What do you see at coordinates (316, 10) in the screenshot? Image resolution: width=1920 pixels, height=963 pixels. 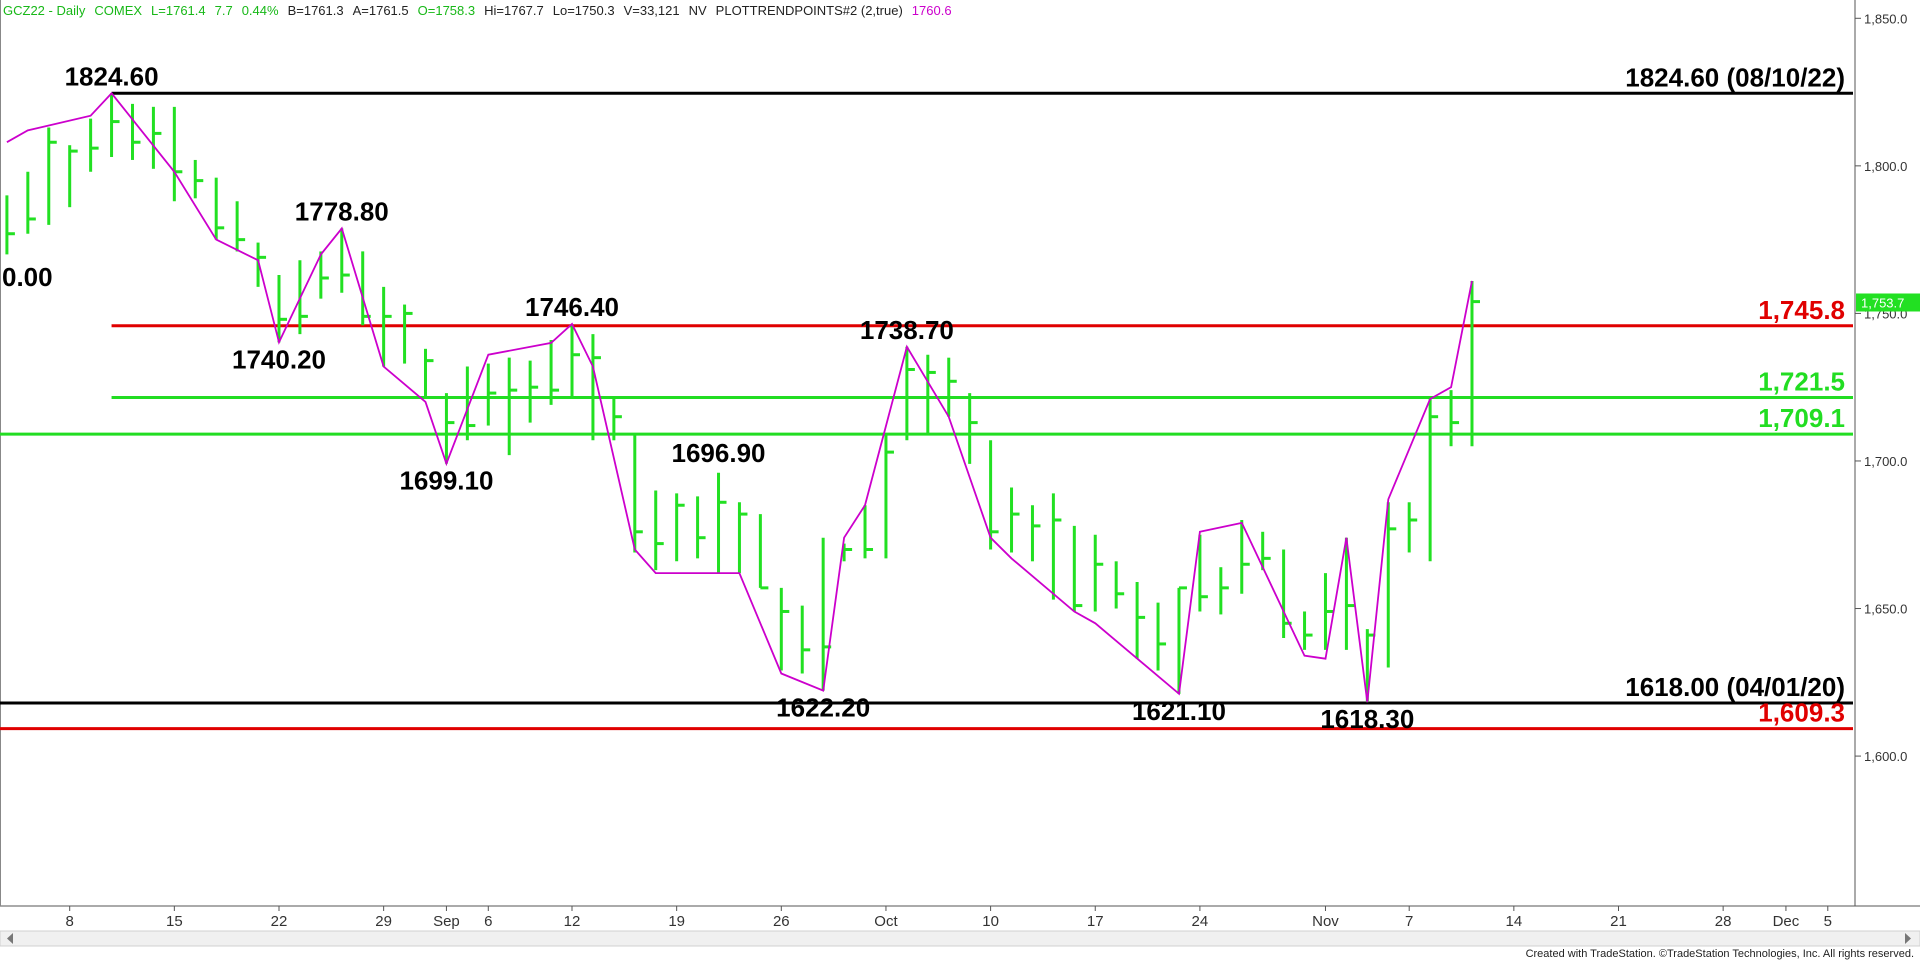 I see `header-field: B=1761.3` at bounding box center [316, 10].